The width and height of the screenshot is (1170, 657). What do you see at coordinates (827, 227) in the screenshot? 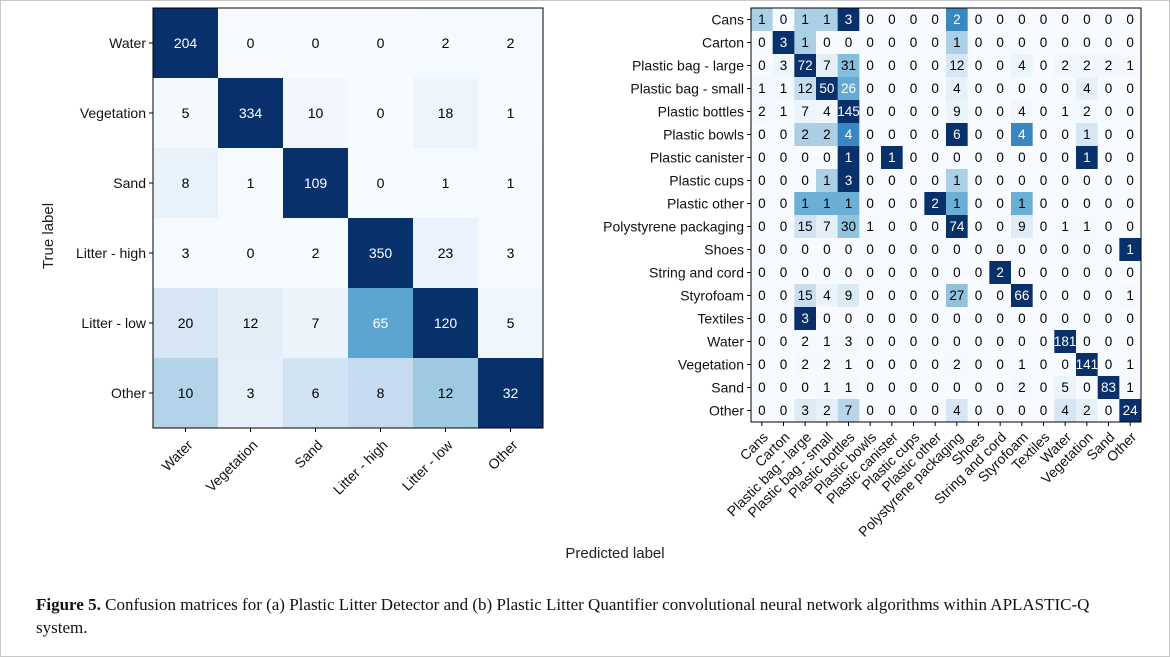
I see `m2-cell-polystyrene-packaging-plastic-bag-small` at bounding box center [827, 227].